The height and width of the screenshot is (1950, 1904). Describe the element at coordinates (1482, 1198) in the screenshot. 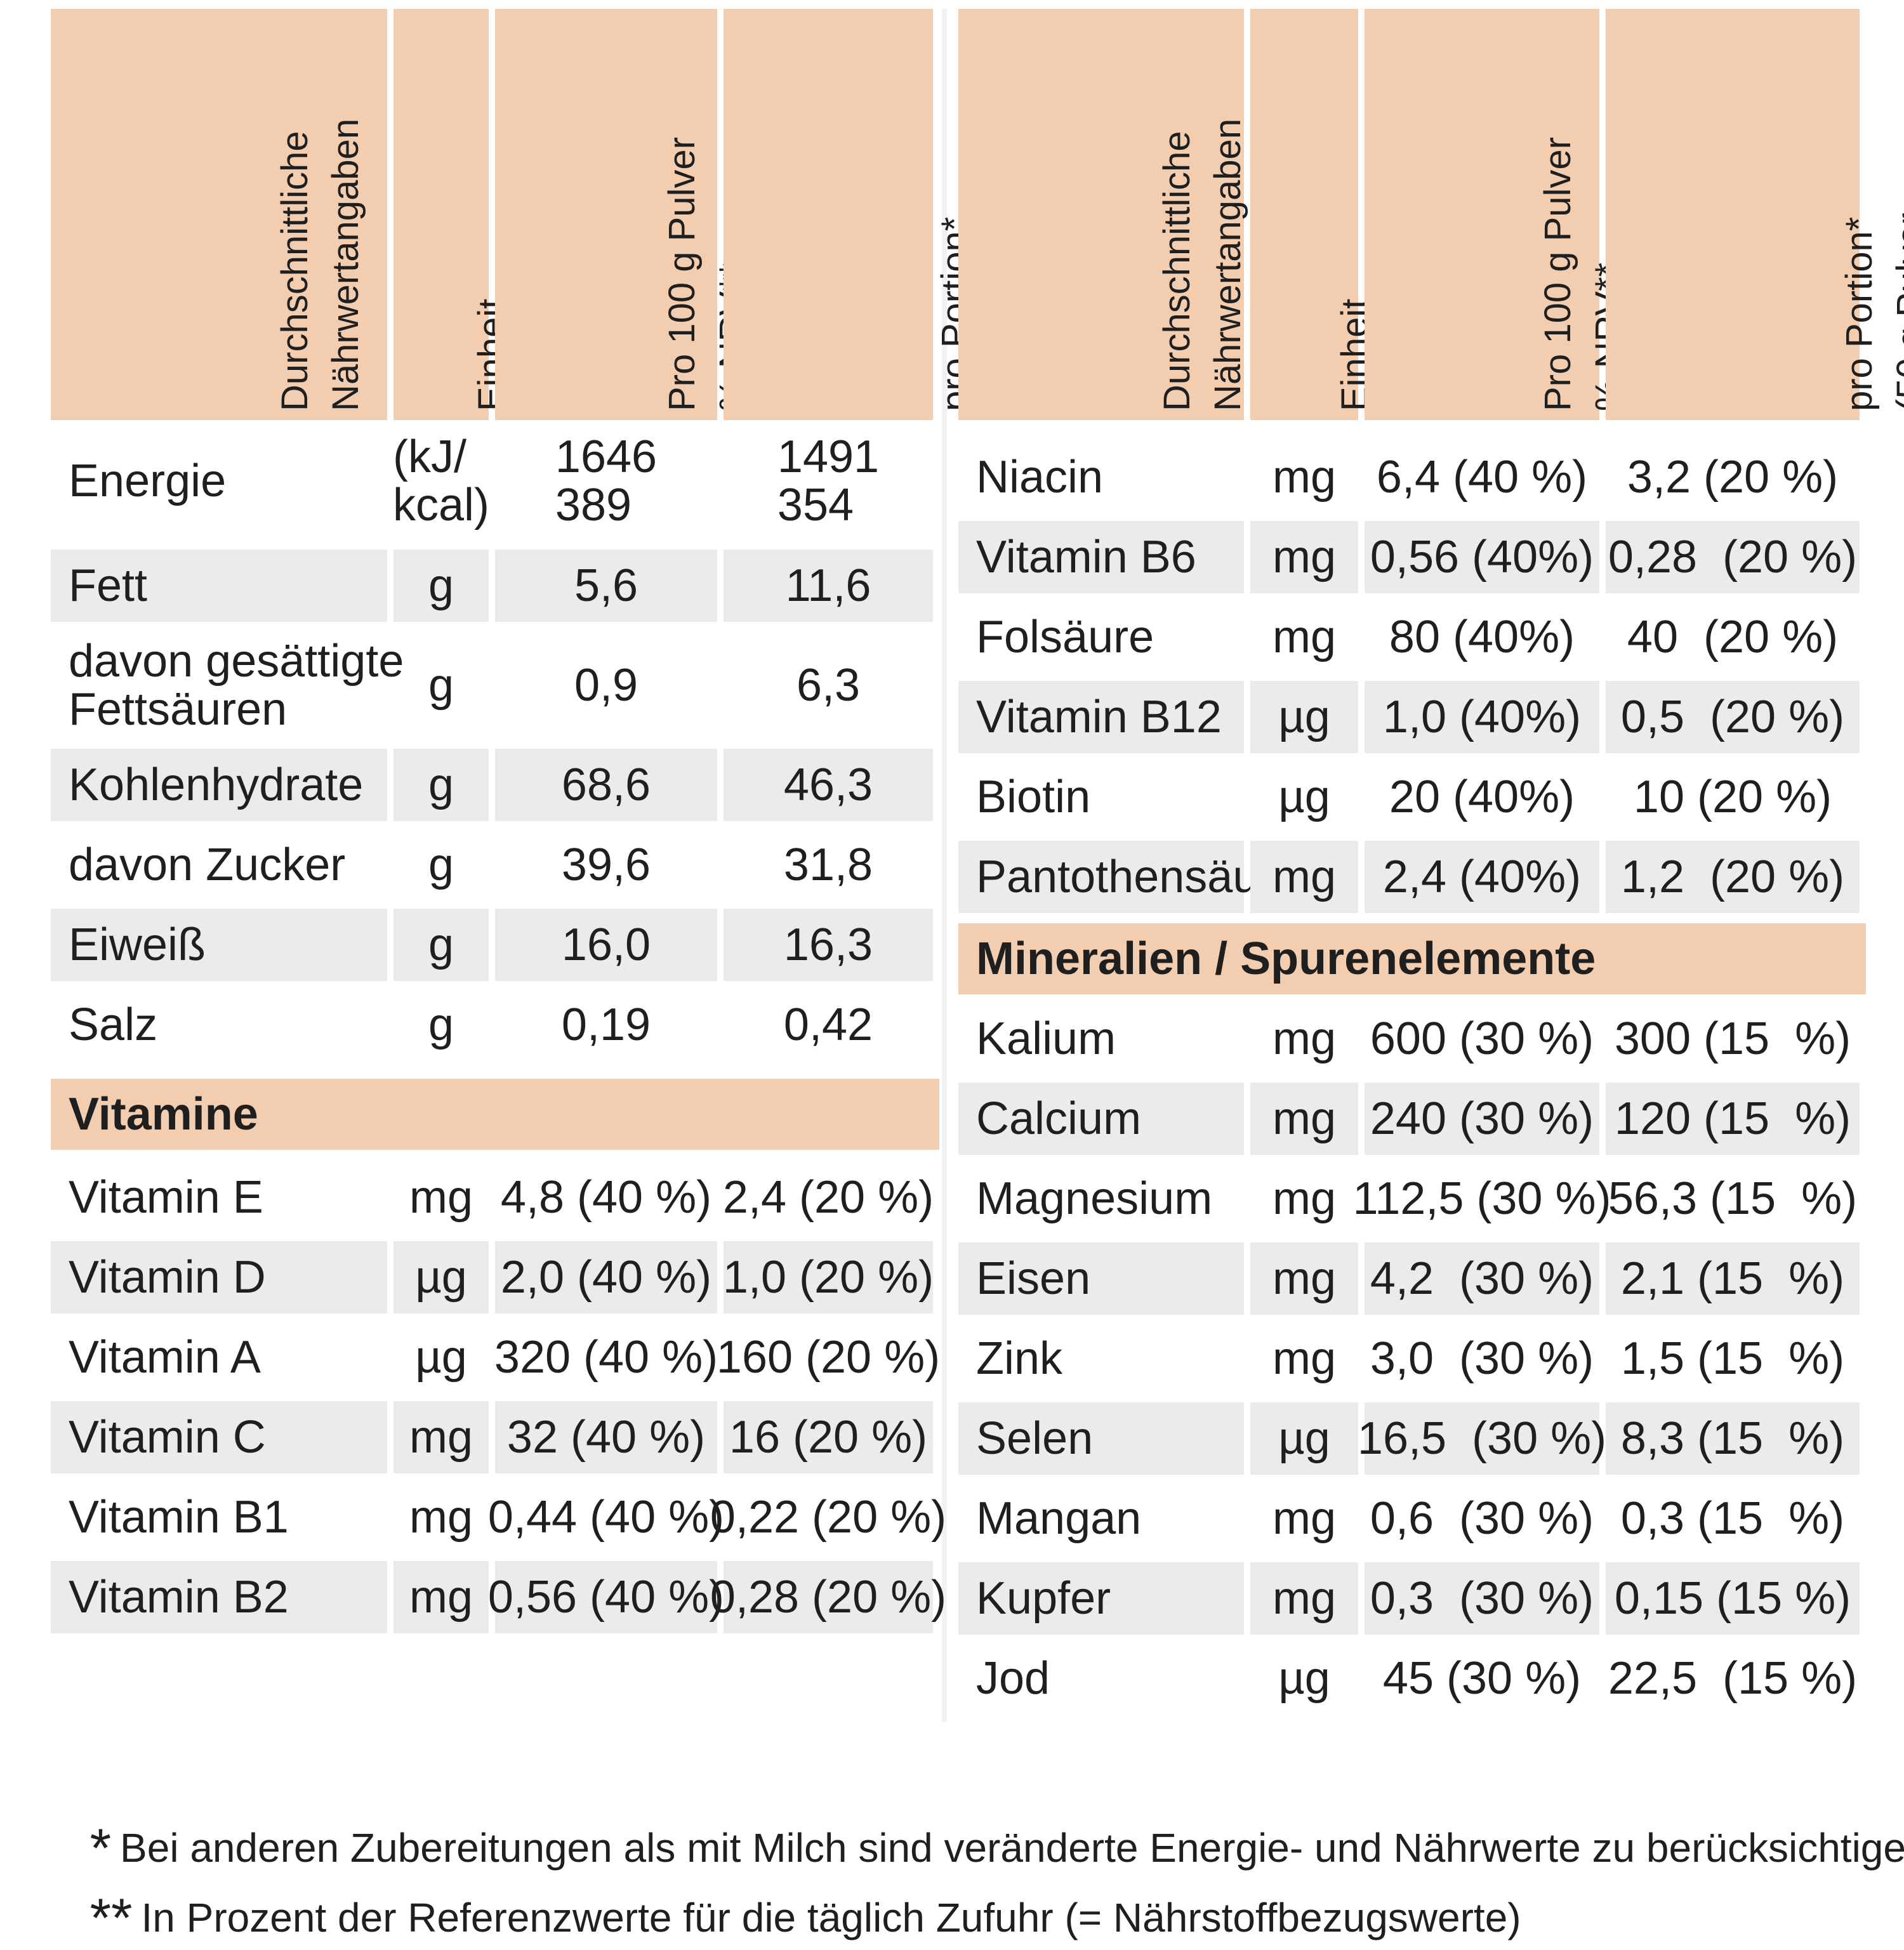

I see `per-100g-value: 112,5 (30 %)` at that location.